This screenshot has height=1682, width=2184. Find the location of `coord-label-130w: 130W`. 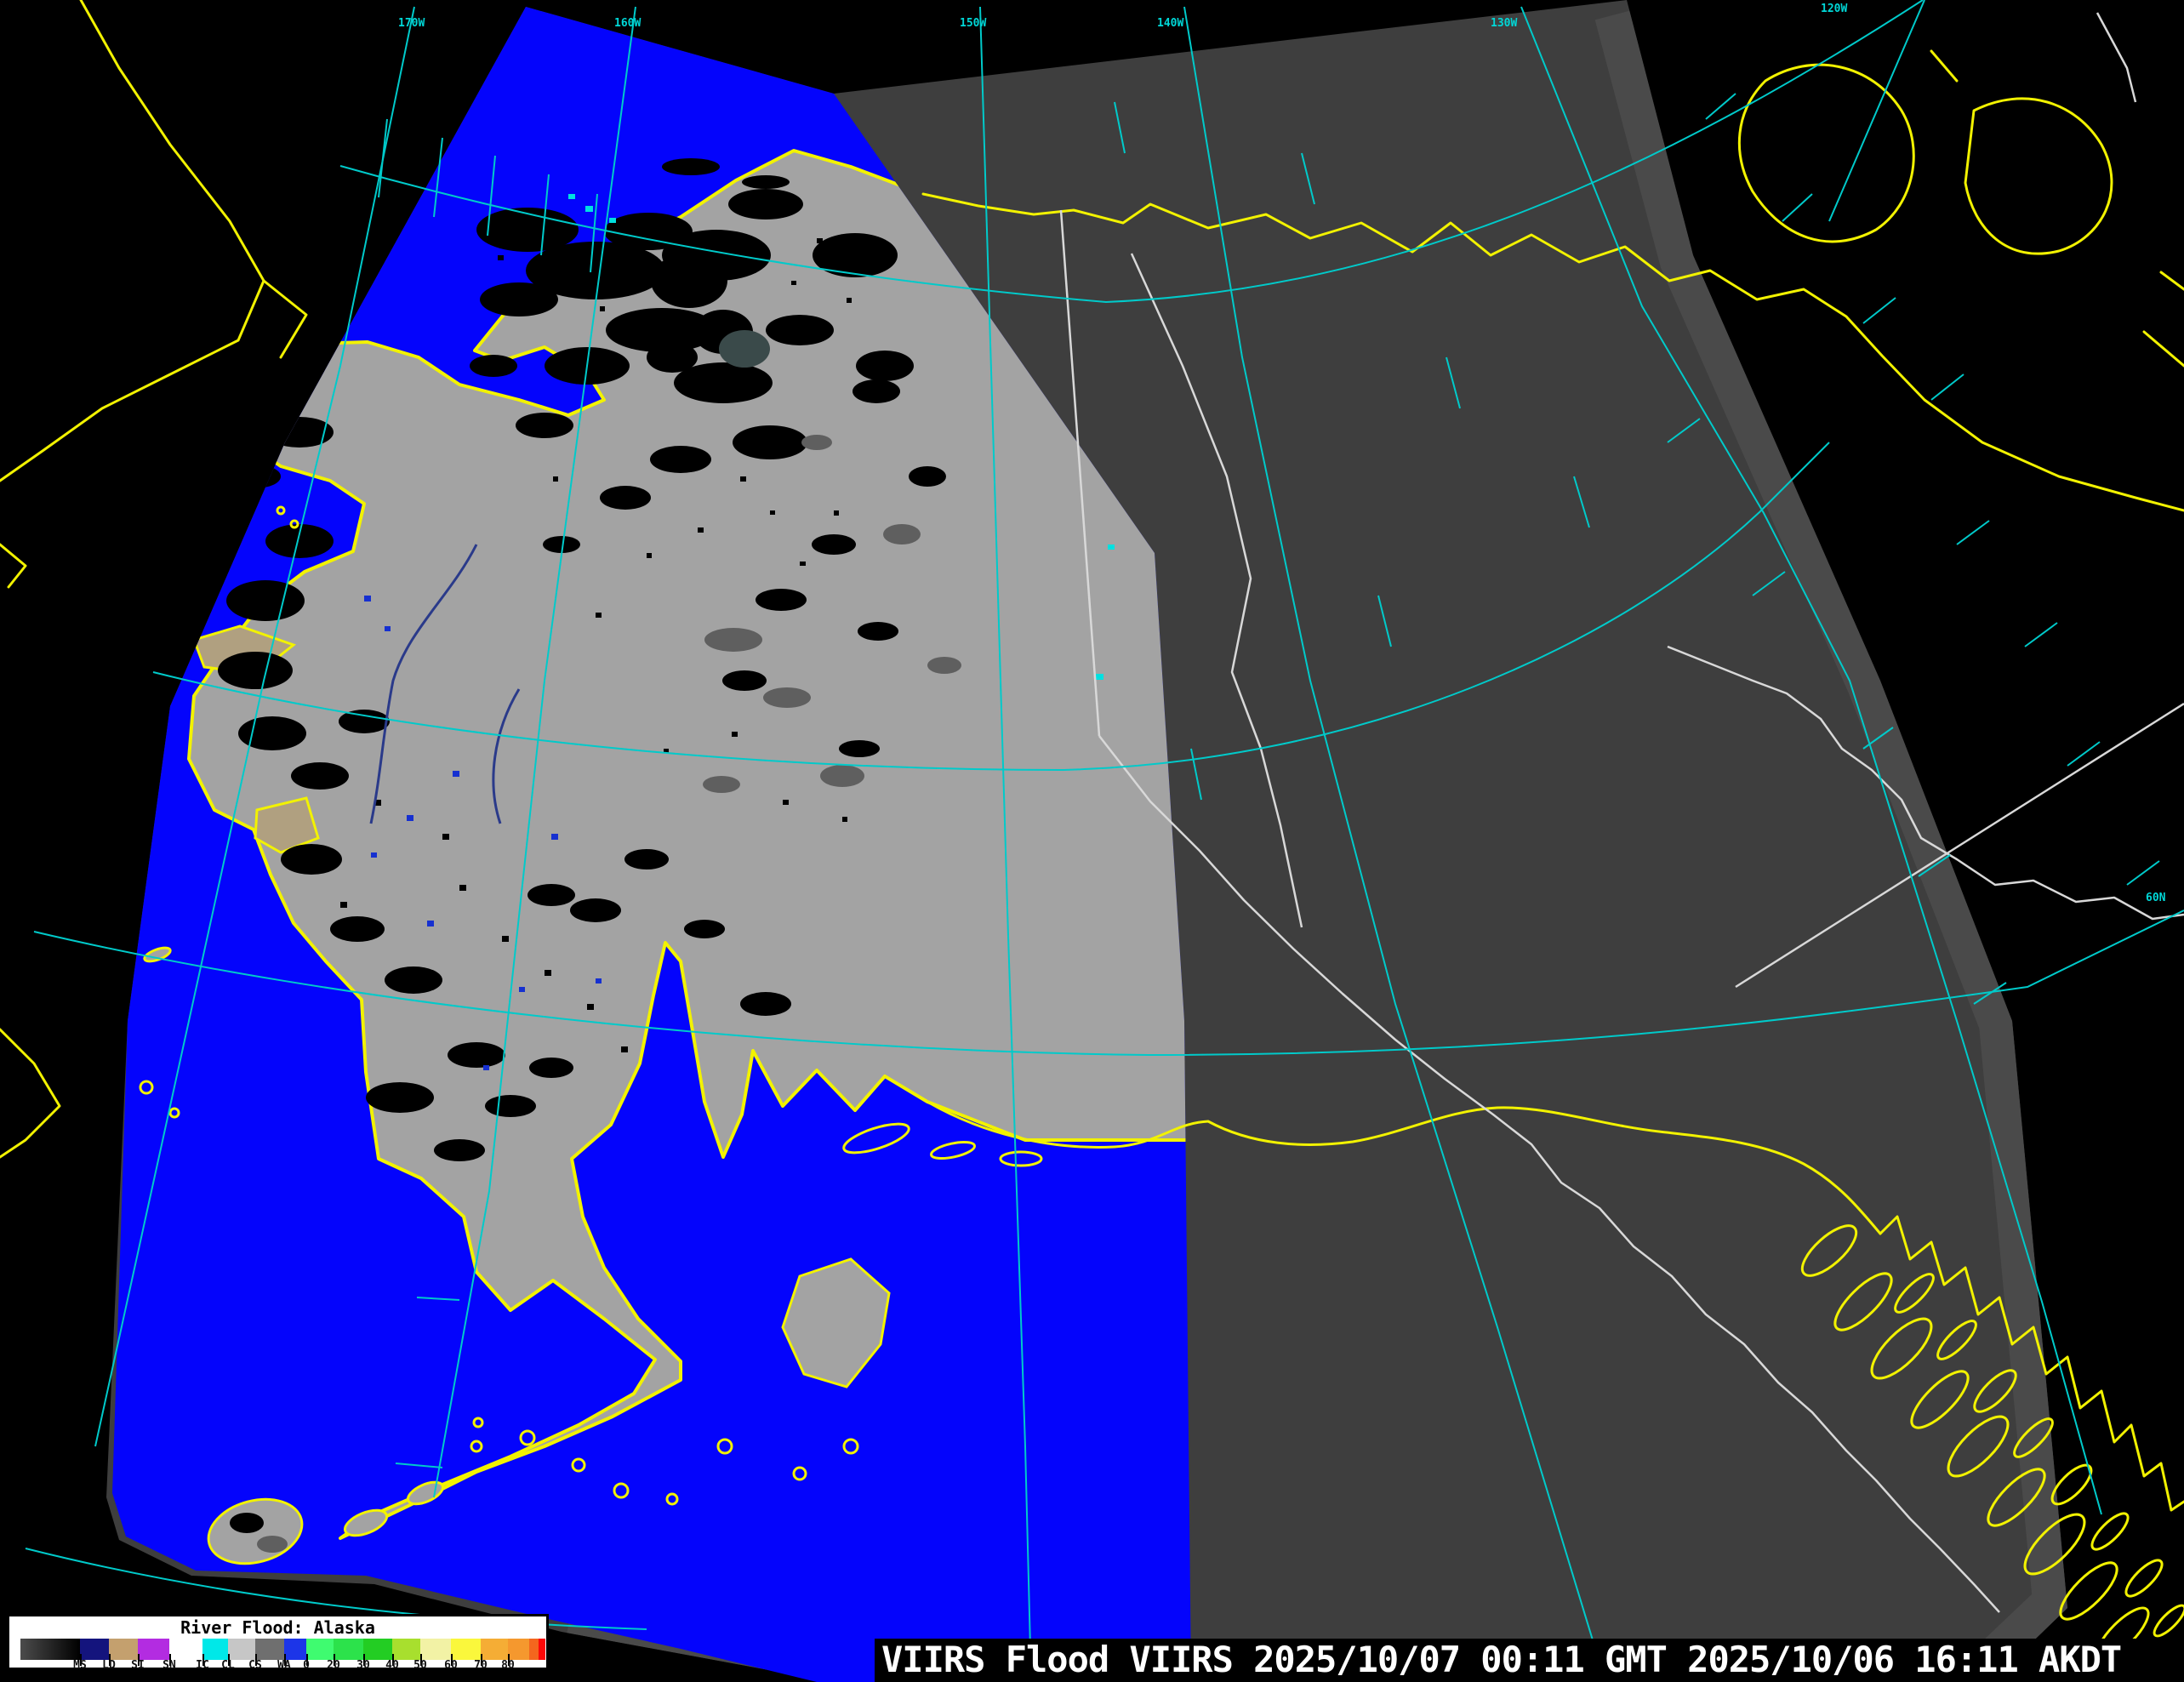

coord-label-130w: 130W is located at coordinates (1505, 23).